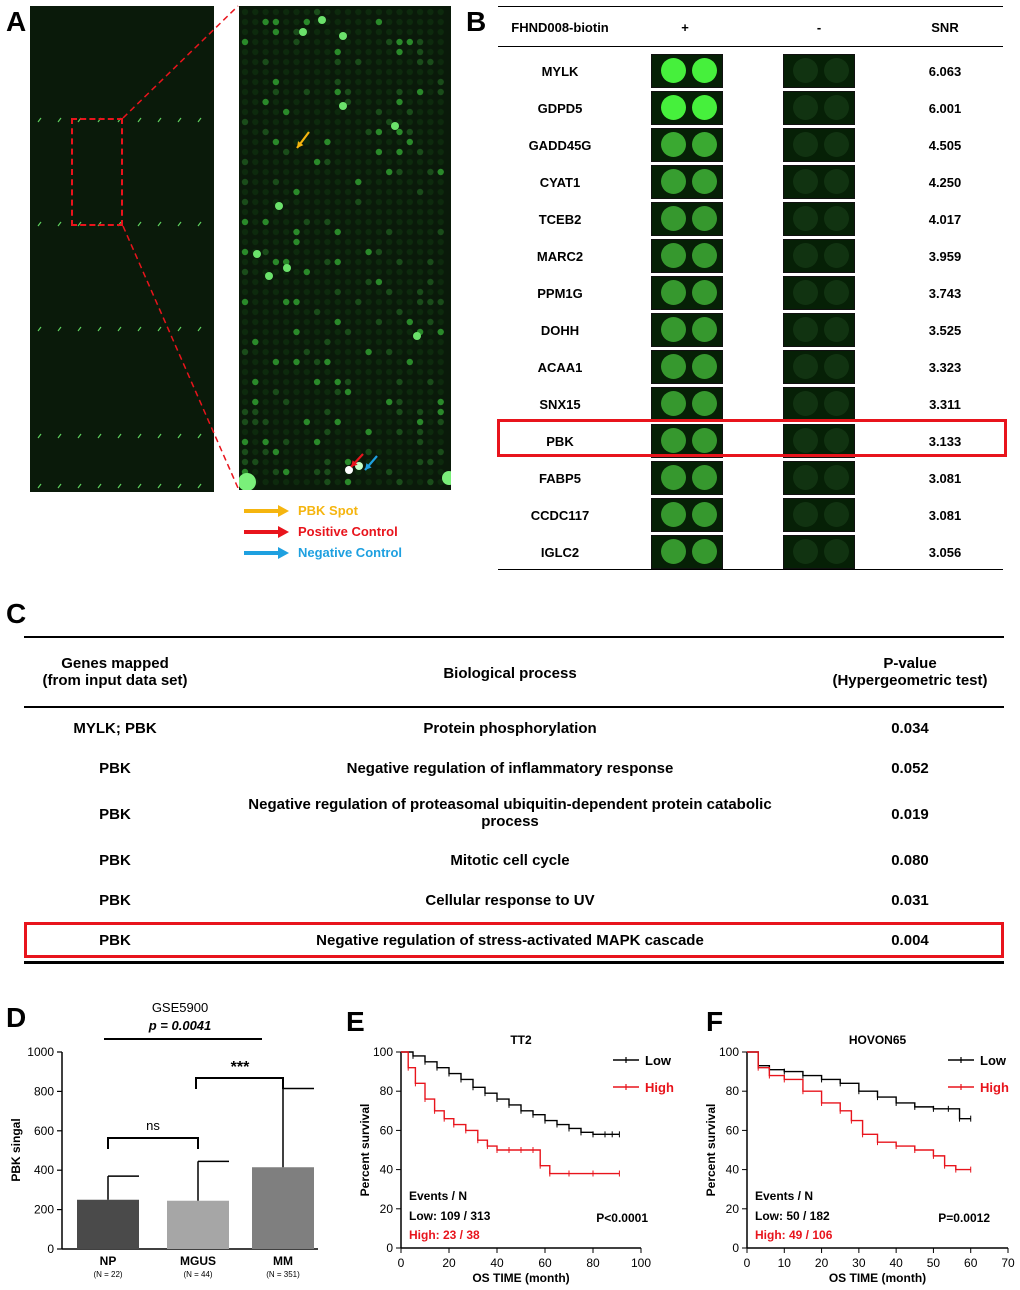 The height and width of the screenshot is (1290, 1020). Describe the element at coordinates (735, 1248) in the screenshot. I see `y-tick-label: 0` at that location.